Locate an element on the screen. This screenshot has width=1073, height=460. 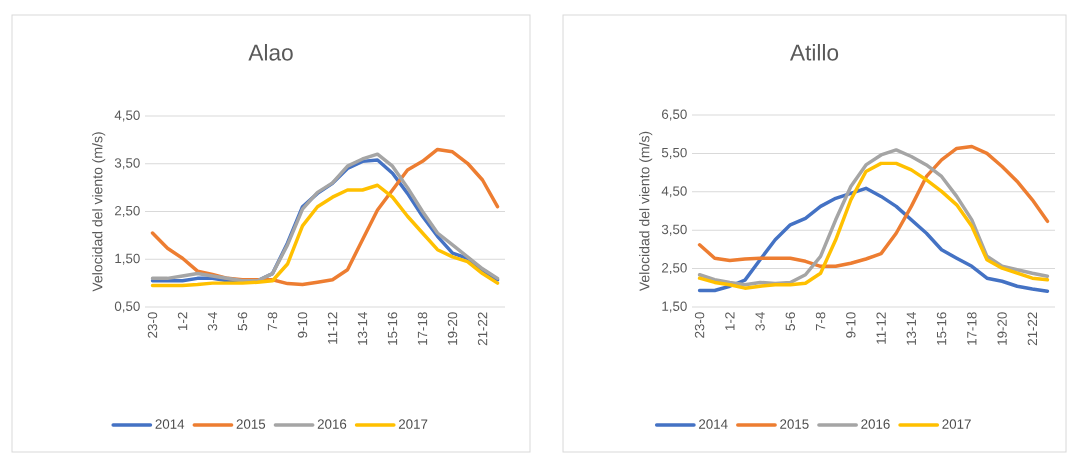
y-tick-label: 0,50 is located at coordinates (127, 307).